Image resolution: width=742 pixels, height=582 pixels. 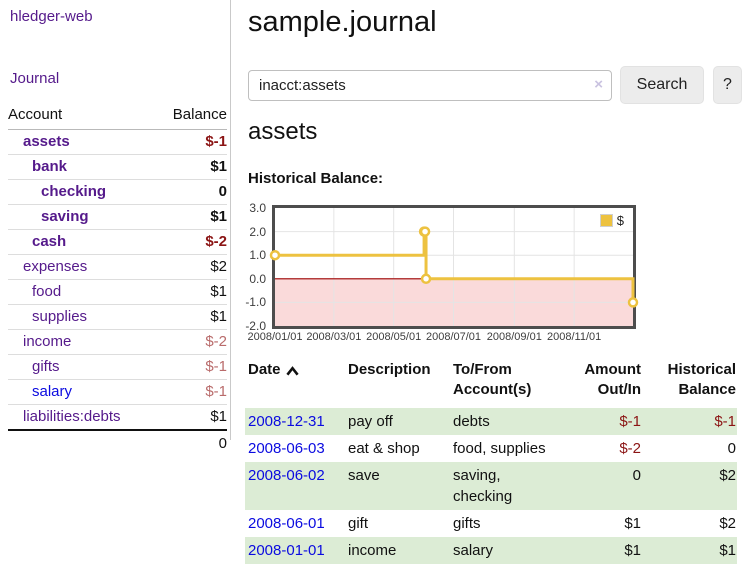 I want to click on y-tick-label: 0.0, so click(x=257, y=278).